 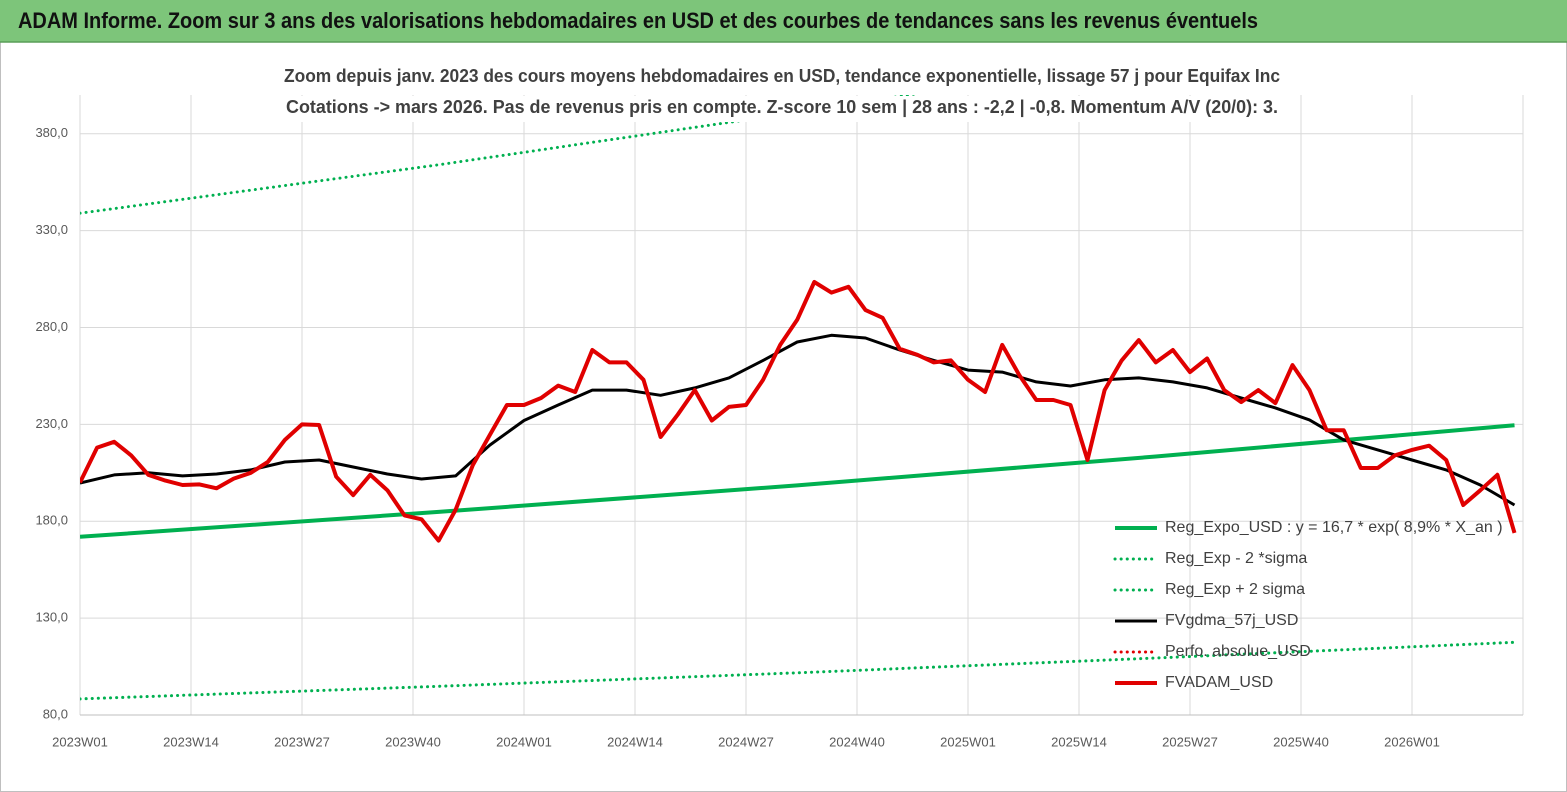 What do you see at coordinates (968, 741) in the screenshot?
I see `x-tick-label: 2025W01` at bounding box center [968, 741].